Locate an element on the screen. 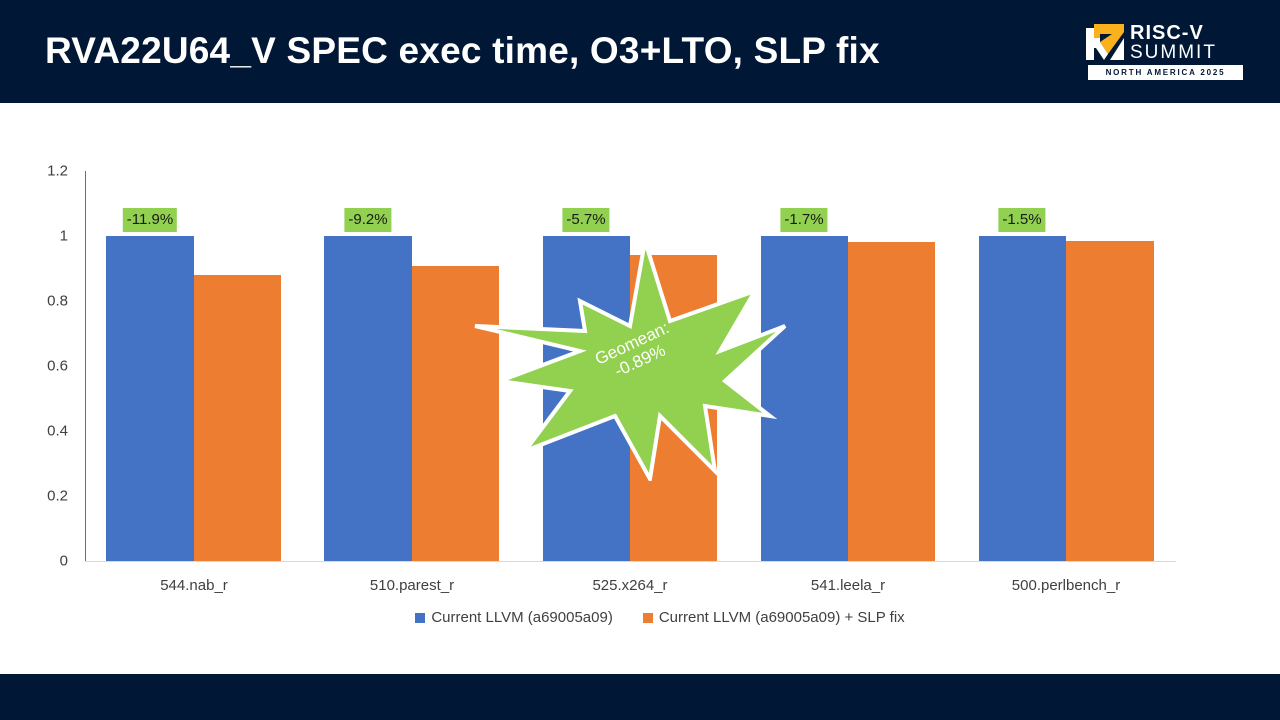  legend-label: Current LLVM (a69005a09) is located at coordinates (522, 617).